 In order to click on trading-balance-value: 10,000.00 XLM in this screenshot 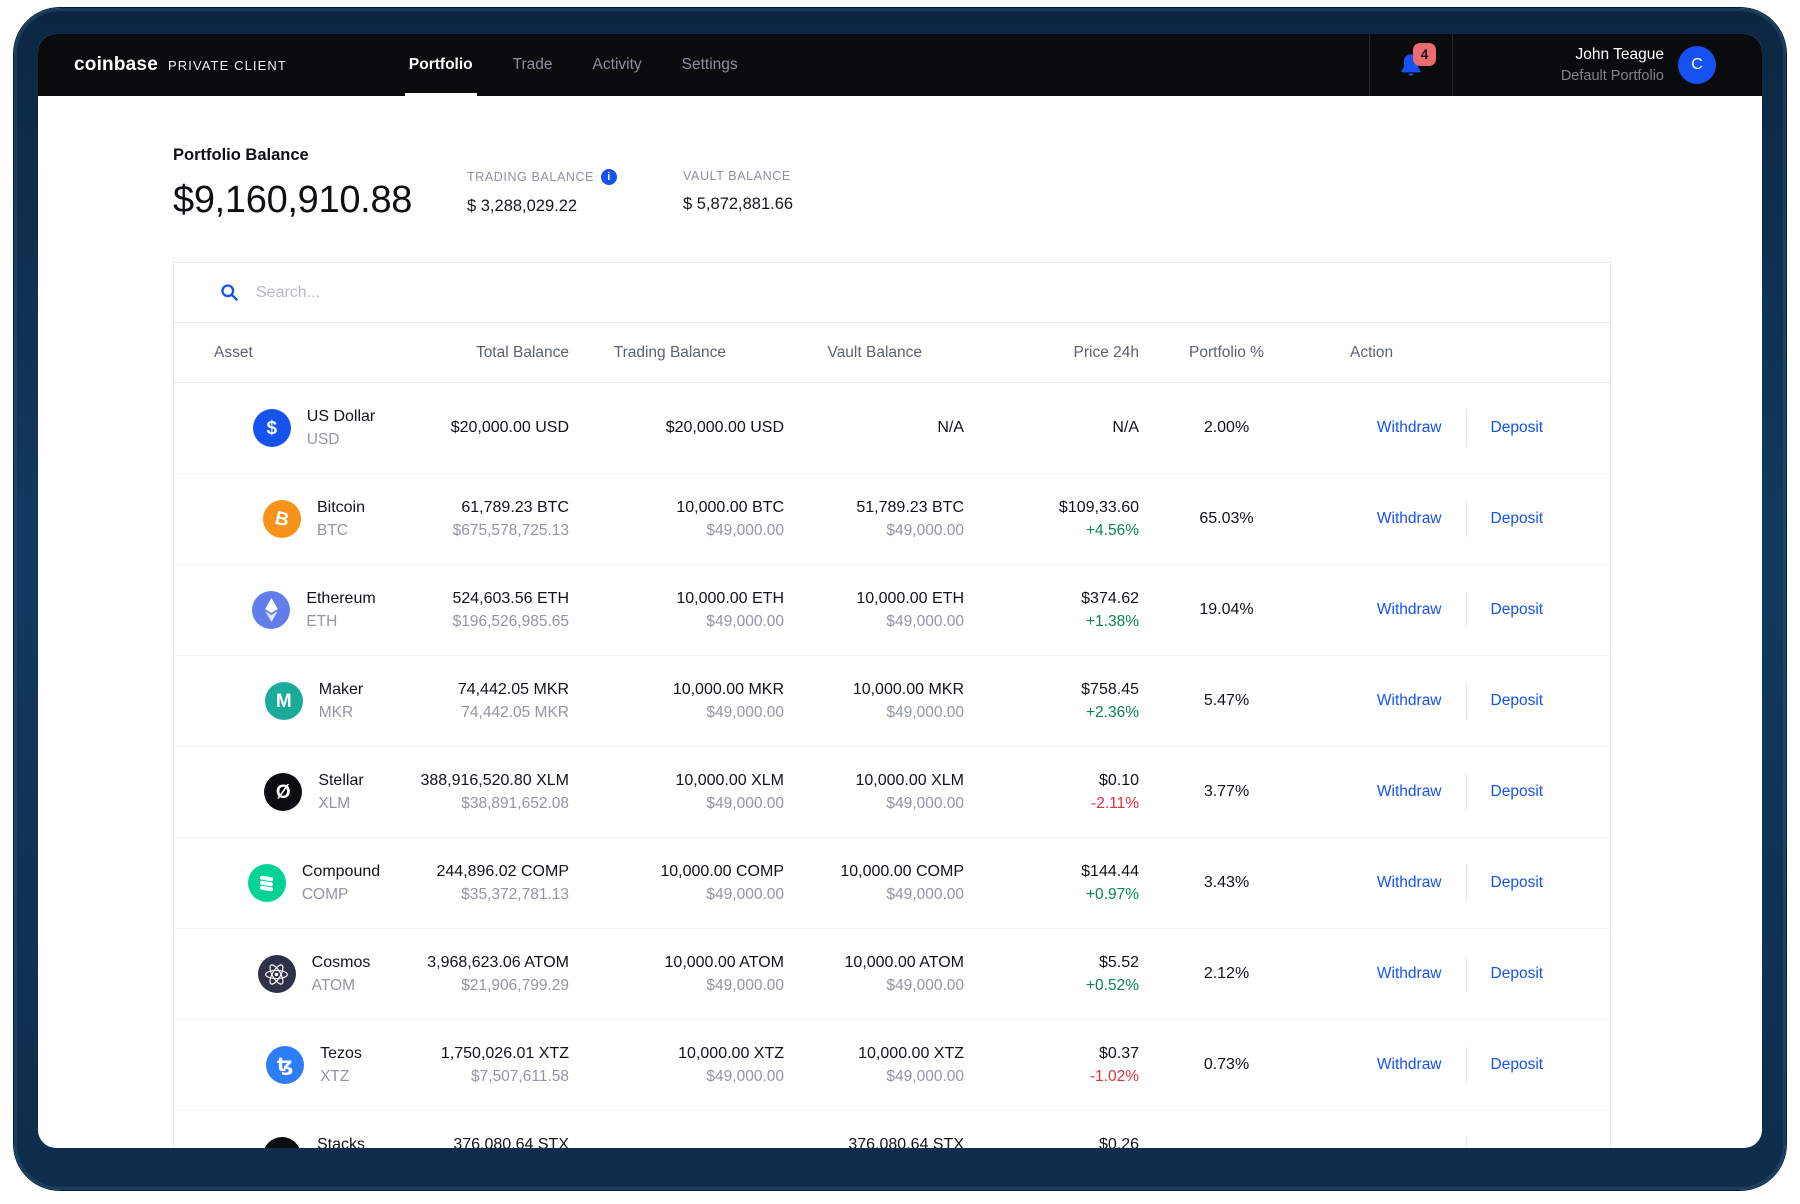, I will do `click(729, 780)`.